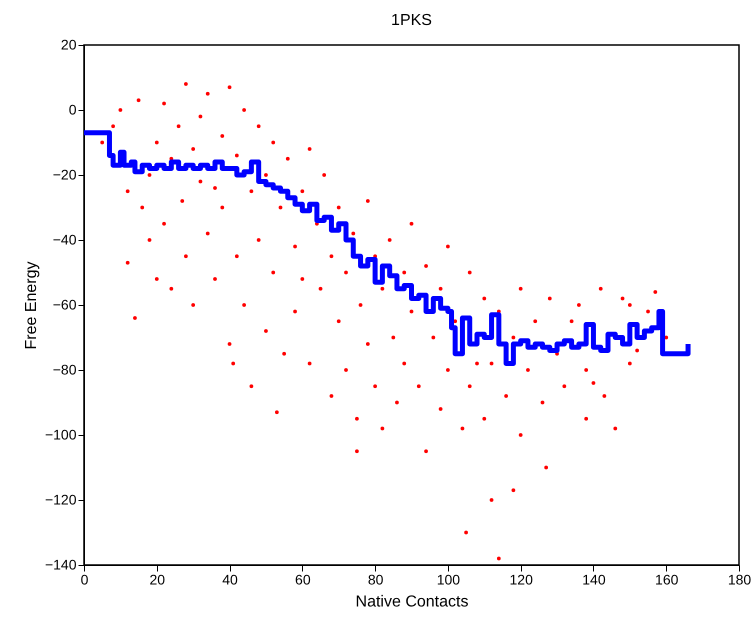  I want to click on x-tick-label: 60, so click(303, 580).